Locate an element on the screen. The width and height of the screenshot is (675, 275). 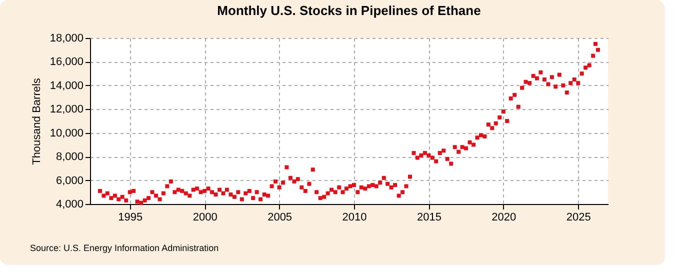
x-tick-label: 2000 is located at coordinates (205, 218).